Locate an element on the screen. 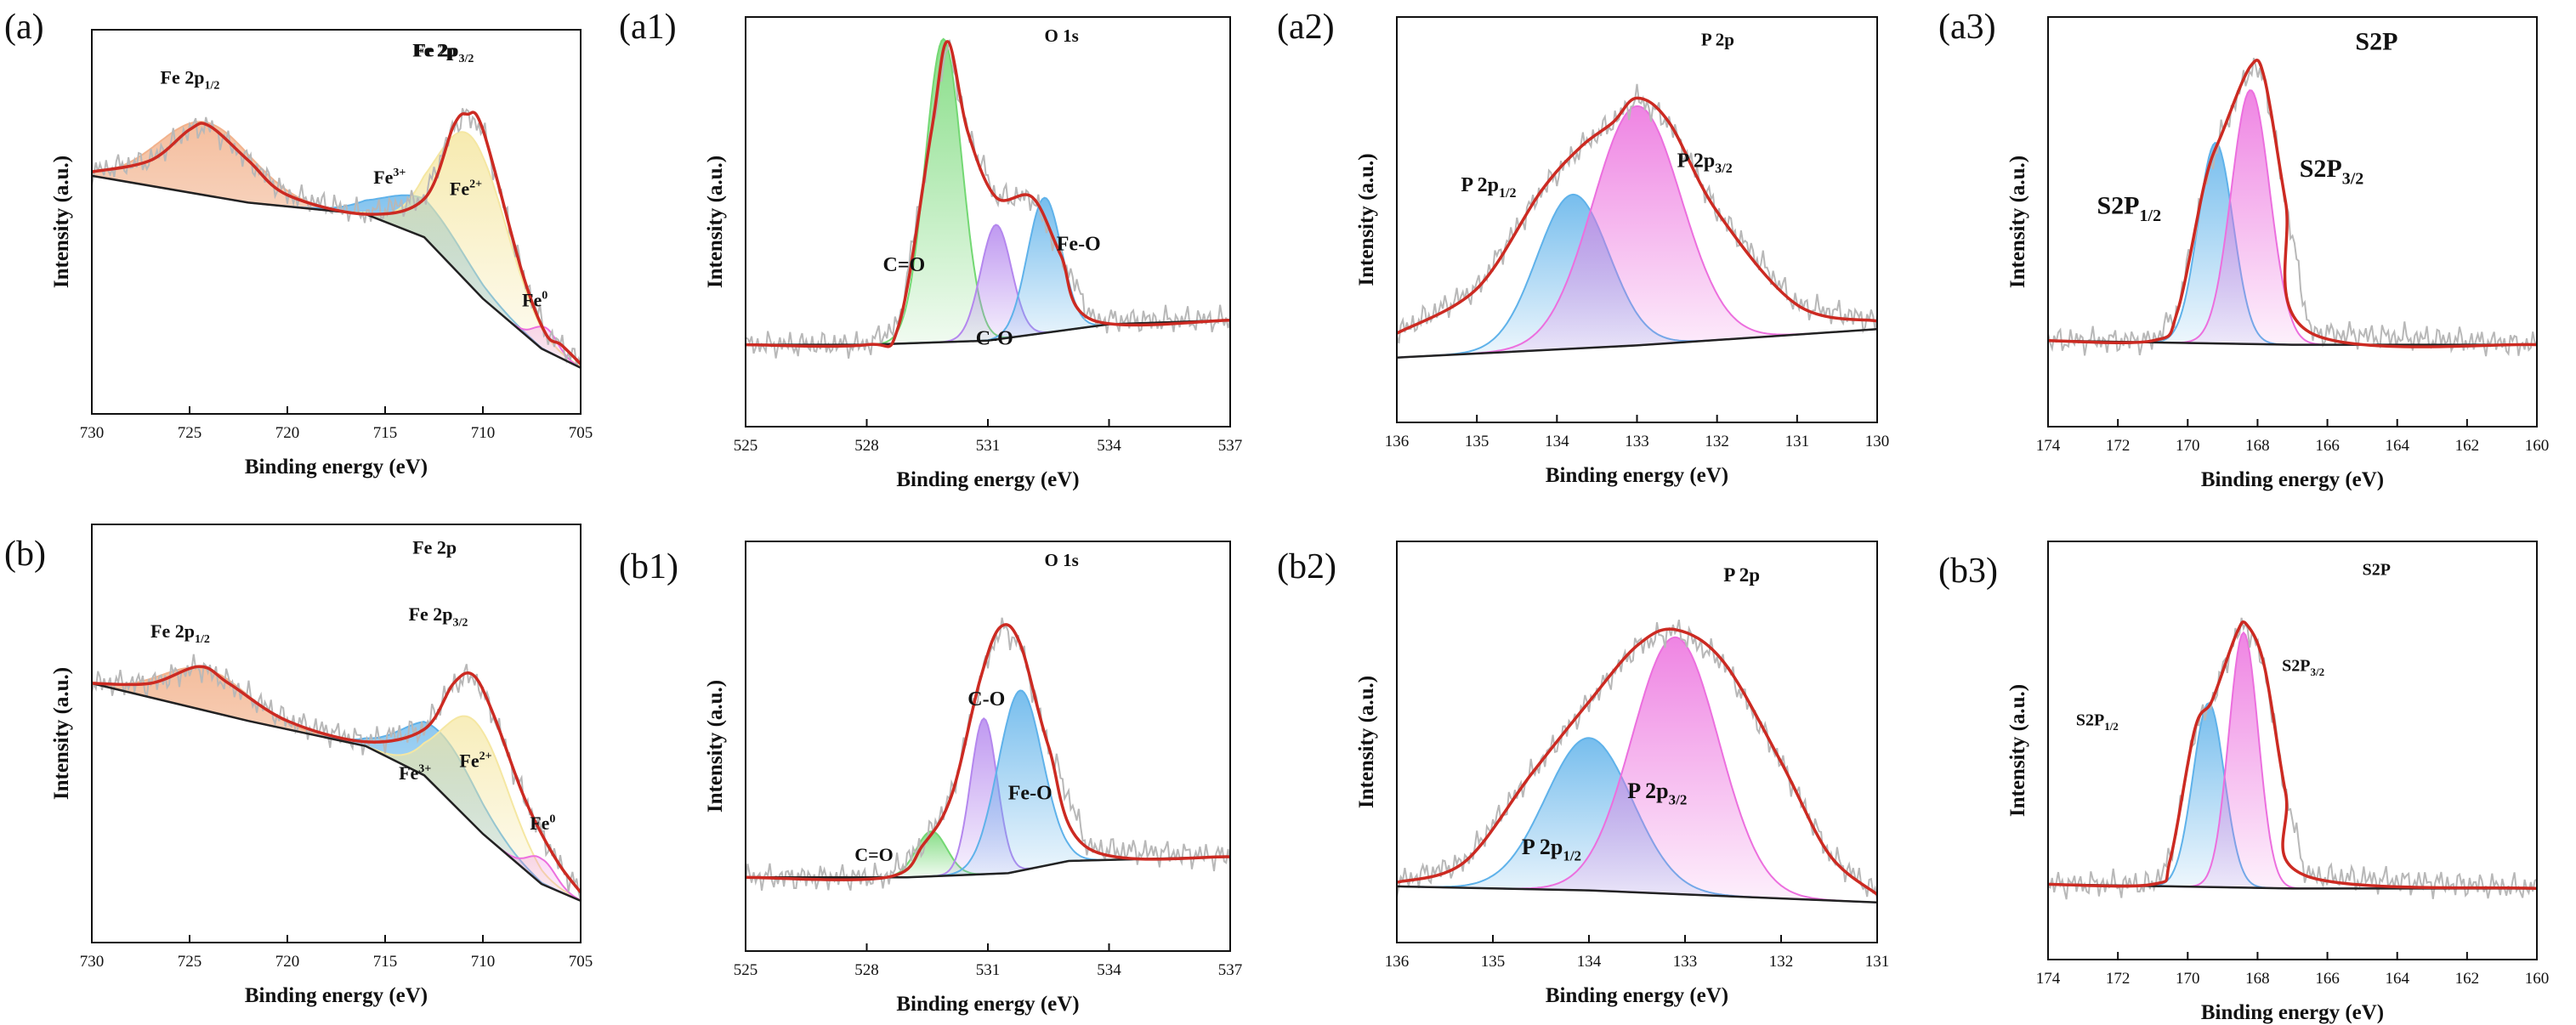  x-tick-label: 531 is located at coordinates (989, 970).